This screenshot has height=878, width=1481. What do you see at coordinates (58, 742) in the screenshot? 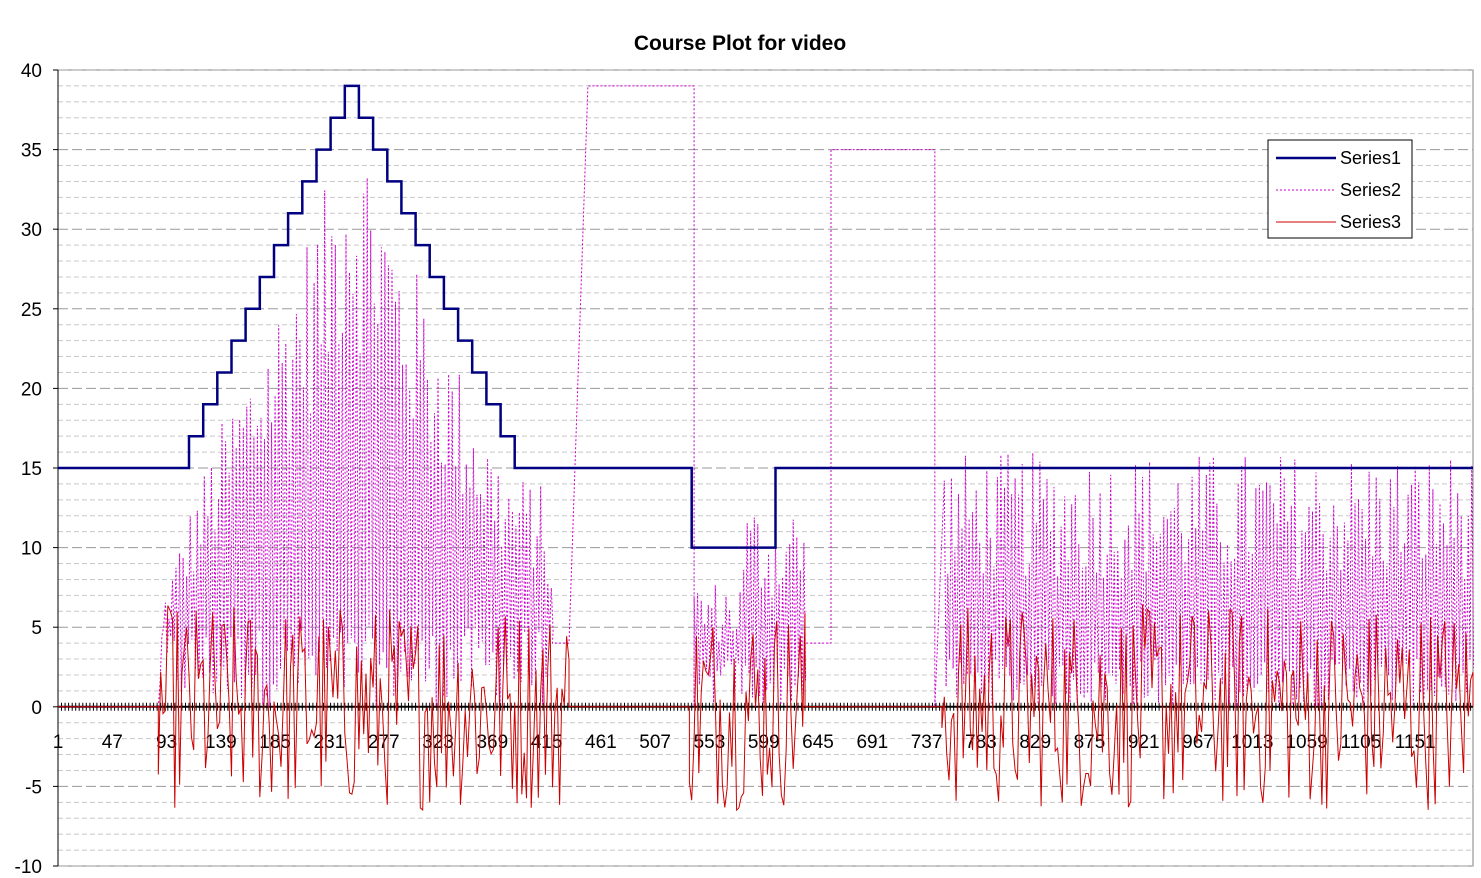
I see `x-tick-label: 1` at bounding box center [58, 742].